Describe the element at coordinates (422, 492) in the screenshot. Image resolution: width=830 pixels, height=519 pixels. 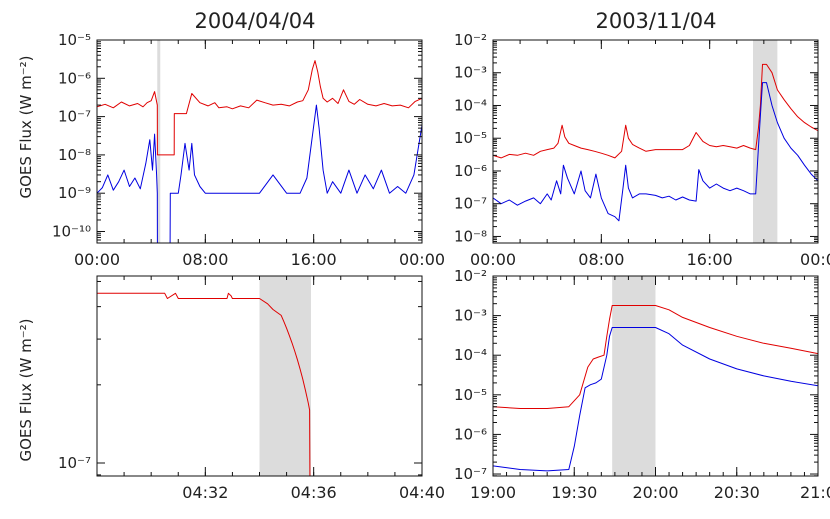
I see `x-tick-label: 04:40` at that location.